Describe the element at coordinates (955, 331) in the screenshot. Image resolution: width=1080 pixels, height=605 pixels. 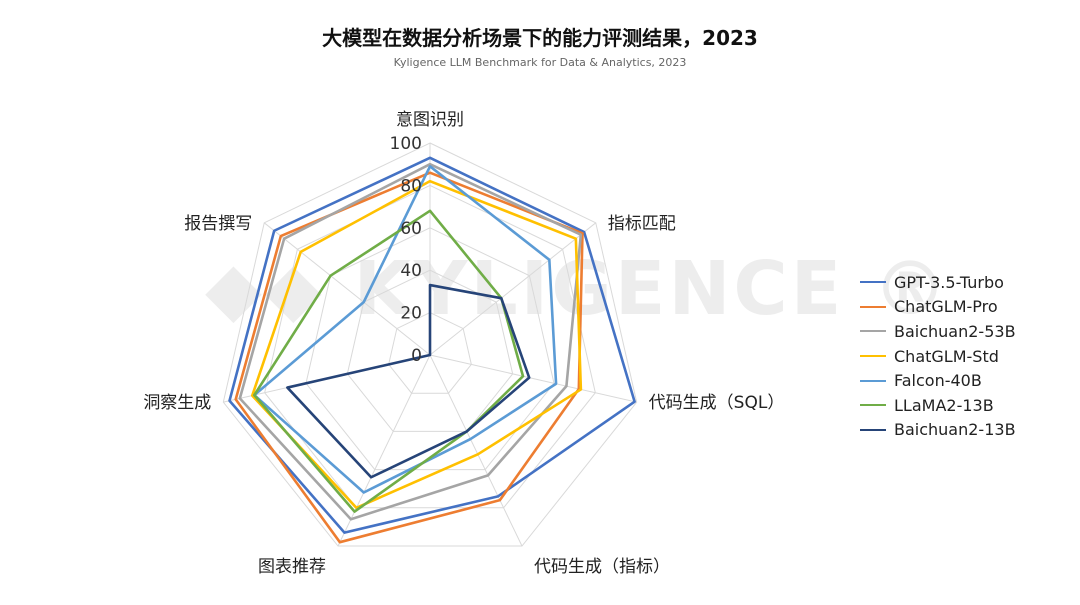
I see `legend-label: Baichuan2-53B` at that location.